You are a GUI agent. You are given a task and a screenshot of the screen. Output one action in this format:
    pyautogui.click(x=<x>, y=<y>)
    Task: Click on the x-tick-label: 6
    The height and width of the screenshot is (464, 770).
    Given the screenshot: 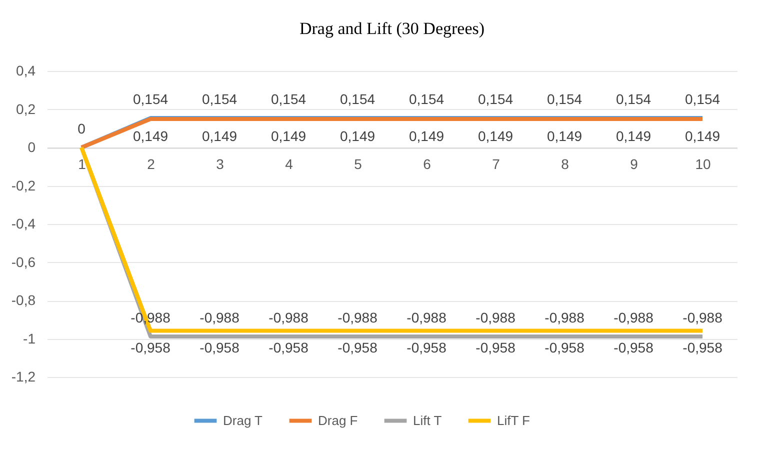 What is the action you would take?
    pyautogui.click(x=427, y=164)
    